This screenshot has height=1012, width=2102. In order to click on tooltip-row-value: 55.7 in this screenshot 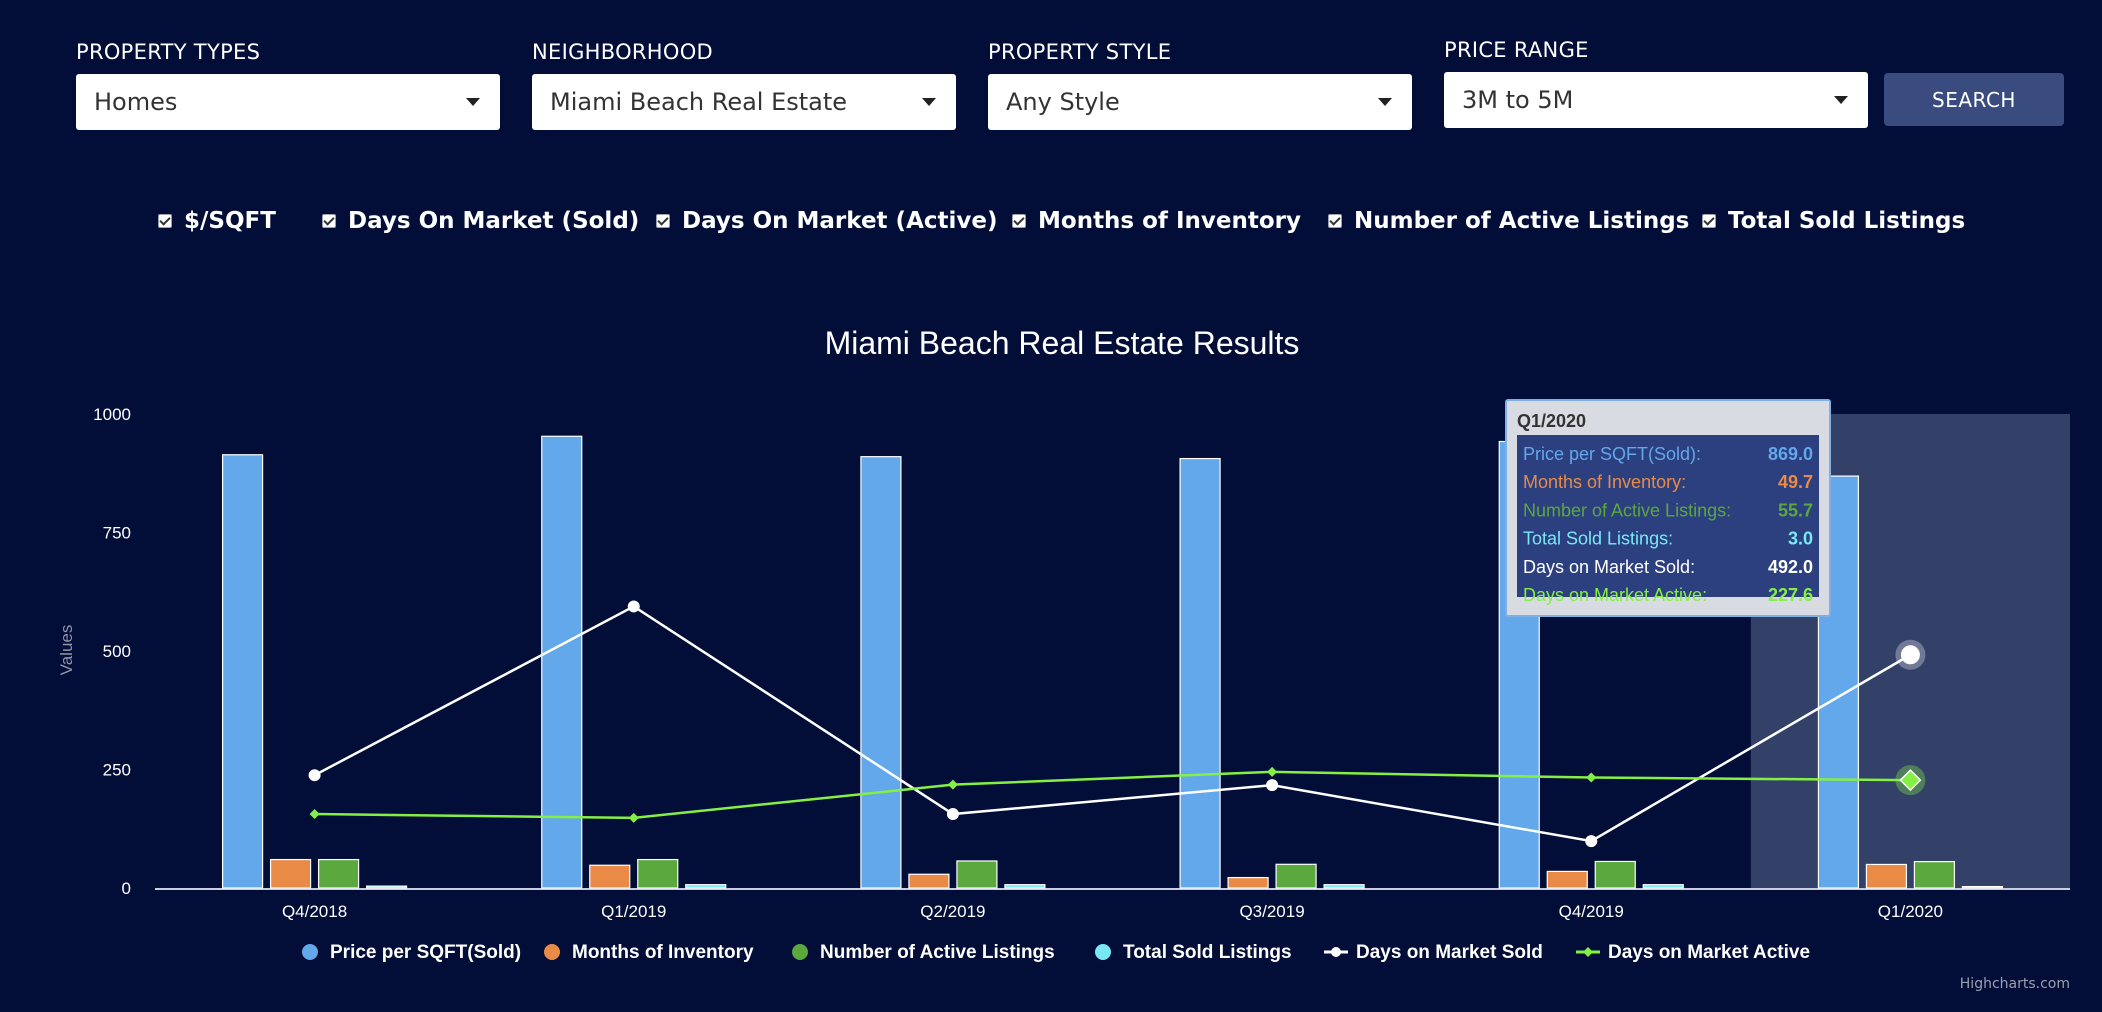, I will do `click(1795, 510)`.